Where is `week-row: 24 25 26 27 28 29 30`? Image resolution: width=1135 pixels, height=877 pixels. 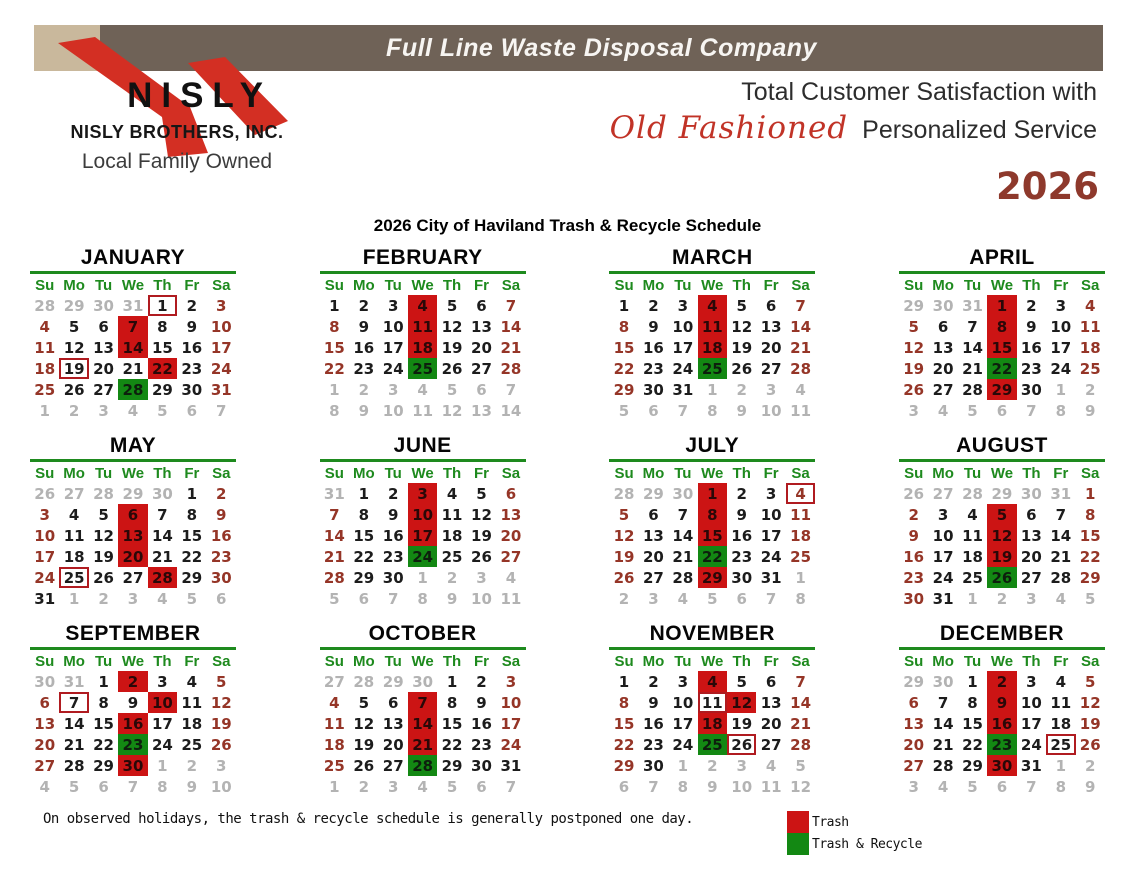
week-row: 24 25 26 27 28 29 30 is located at coordinates (133, 577).